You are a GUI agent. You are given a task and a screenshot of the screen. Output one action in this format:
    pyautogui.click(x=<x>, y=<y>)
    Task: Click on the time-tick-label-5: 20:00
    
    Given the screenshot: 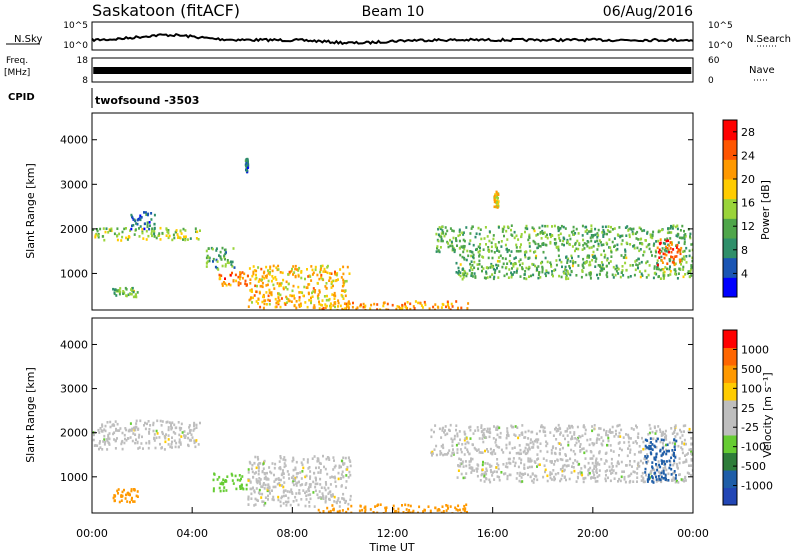 What is the action you would take?
    pyautogui.click(x=593, y=533)
    